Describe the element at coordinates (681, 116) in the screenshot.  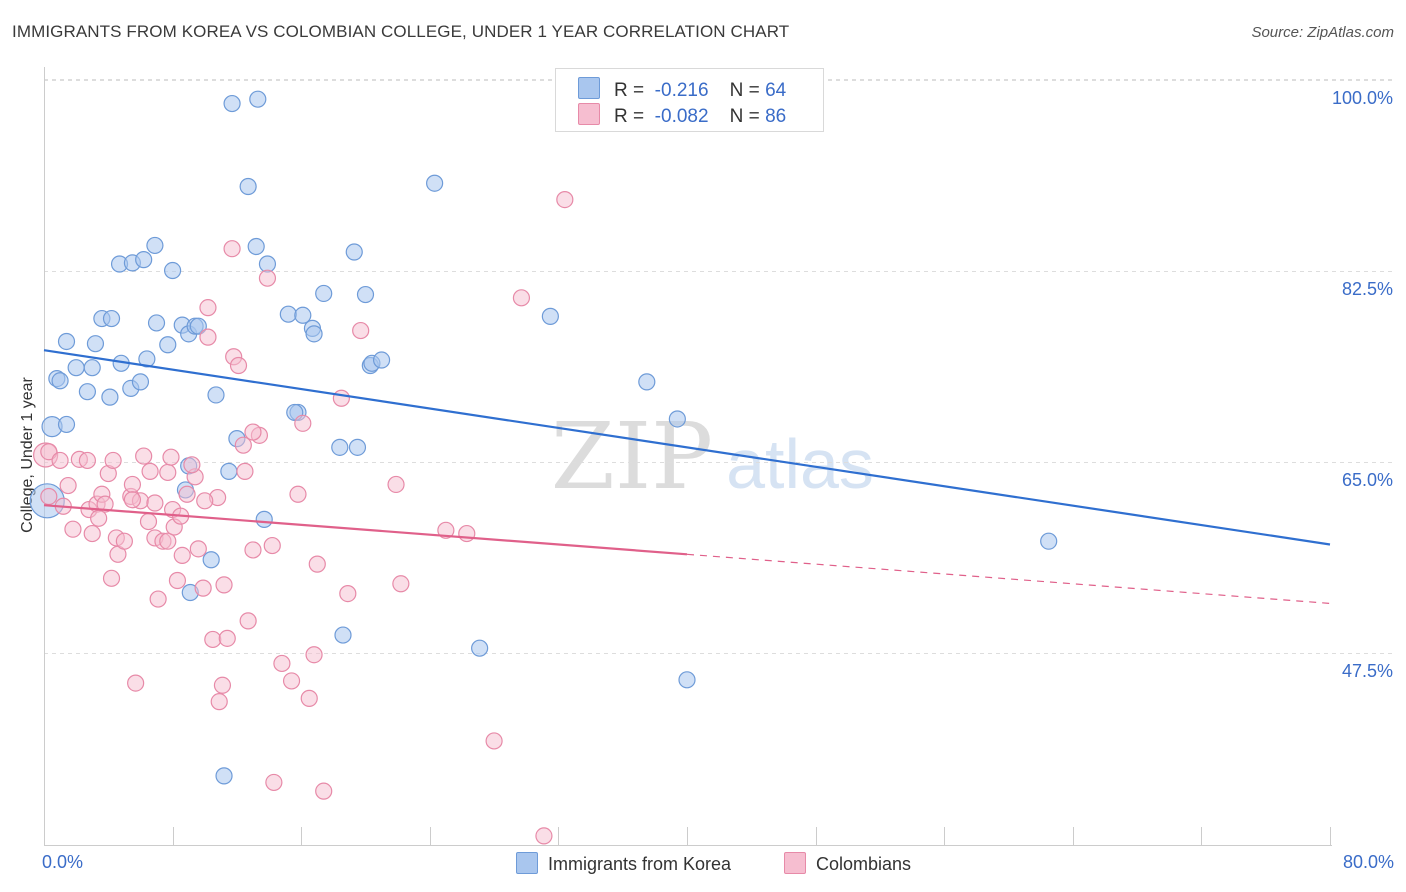
I see `r-value: -0.082` at that location.